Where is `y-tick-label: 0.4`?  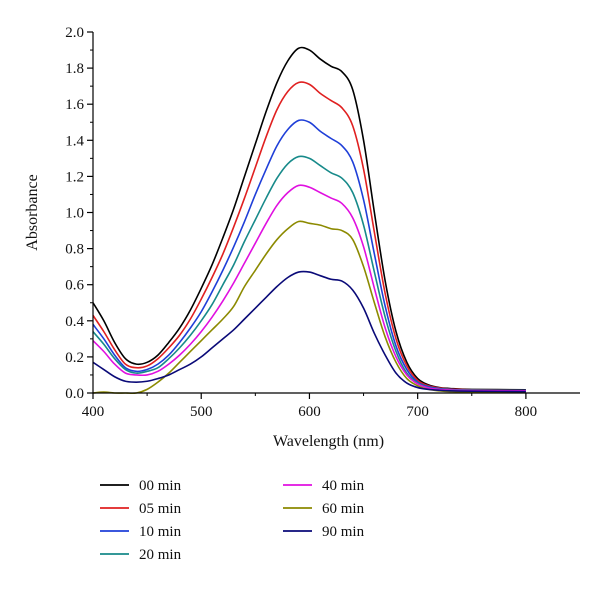
y-tick-label: 0.4 is located at coordinates (74, 322).